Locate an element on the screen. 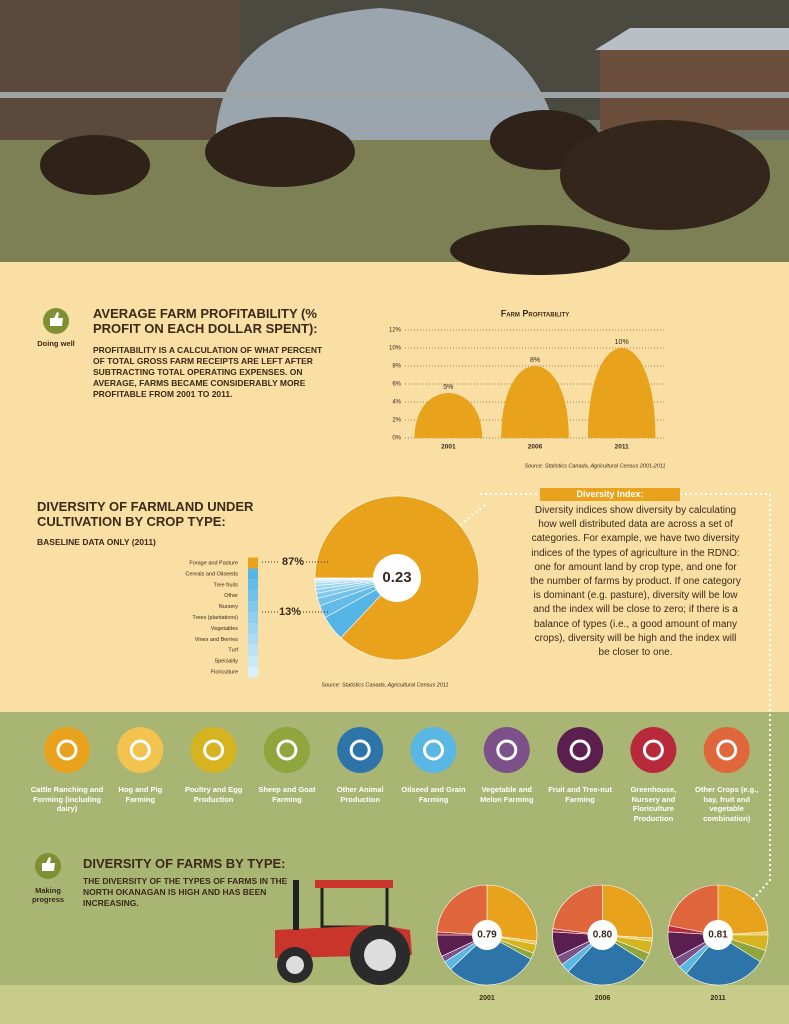 Image resolution: width=789 pixels, height=1024 pixels. annotation: 13% is located at coordinates (290, 612).